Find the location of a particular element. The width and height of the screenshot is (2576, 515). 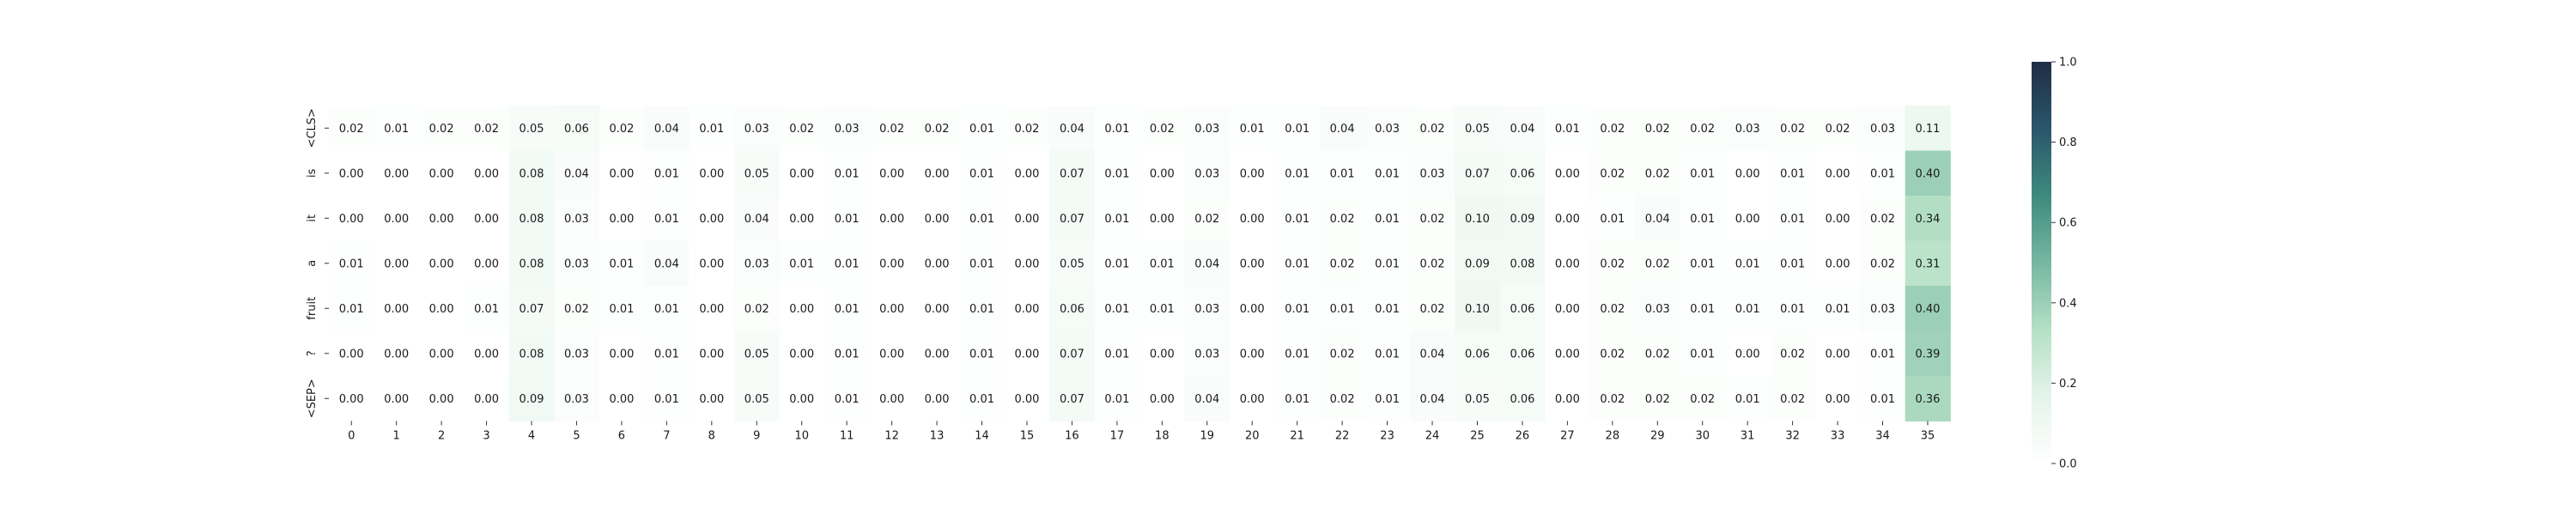

x-tick-label: 18 is located at coordinates (1162, 436).